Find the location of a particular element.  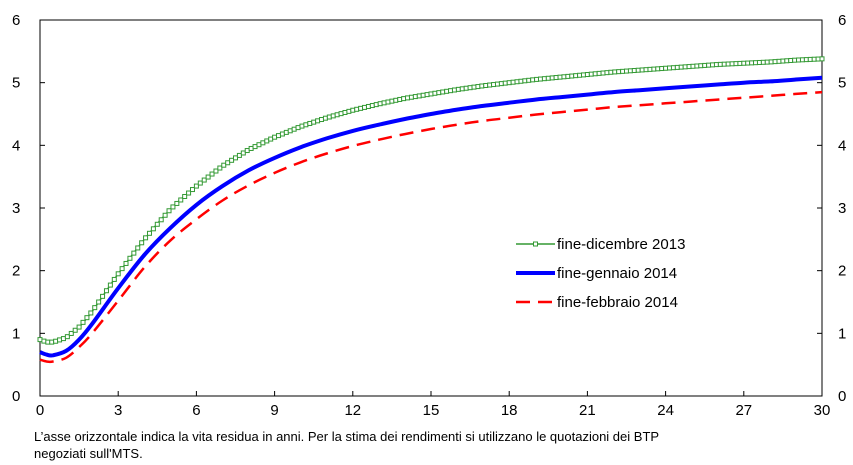

legend-label: fine-febbraio 2014 is located at coordinates (617, 302).